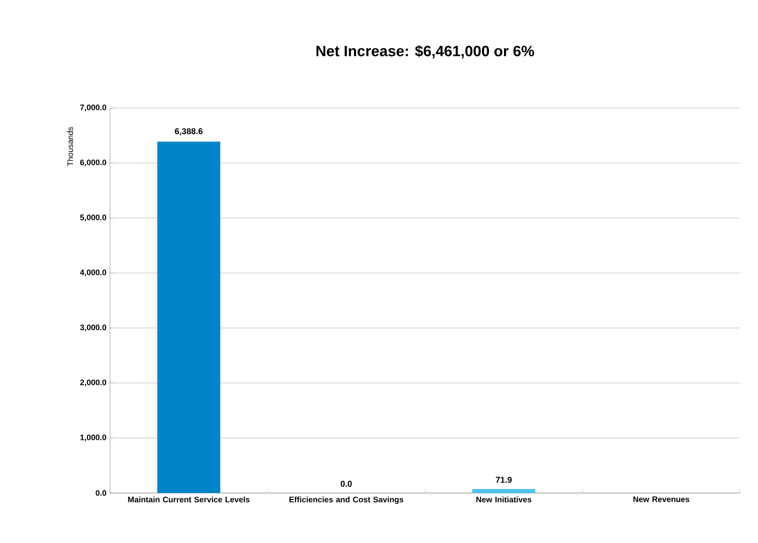  Describe the element at coordinates (346, 483) in the screenshot. I see `data-label: 0.0` at that location.